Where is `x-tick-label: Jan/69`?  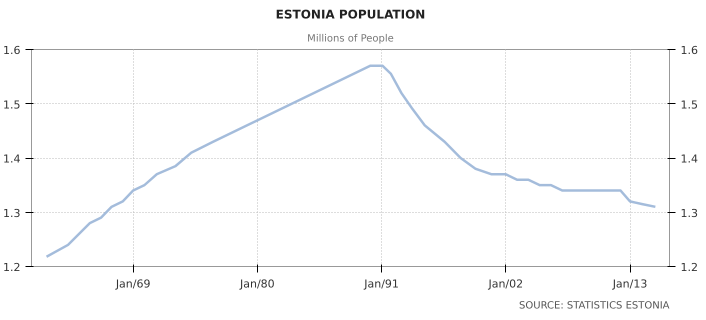
x-tick-label: Jan/69 is located at coordinates (132, 284).